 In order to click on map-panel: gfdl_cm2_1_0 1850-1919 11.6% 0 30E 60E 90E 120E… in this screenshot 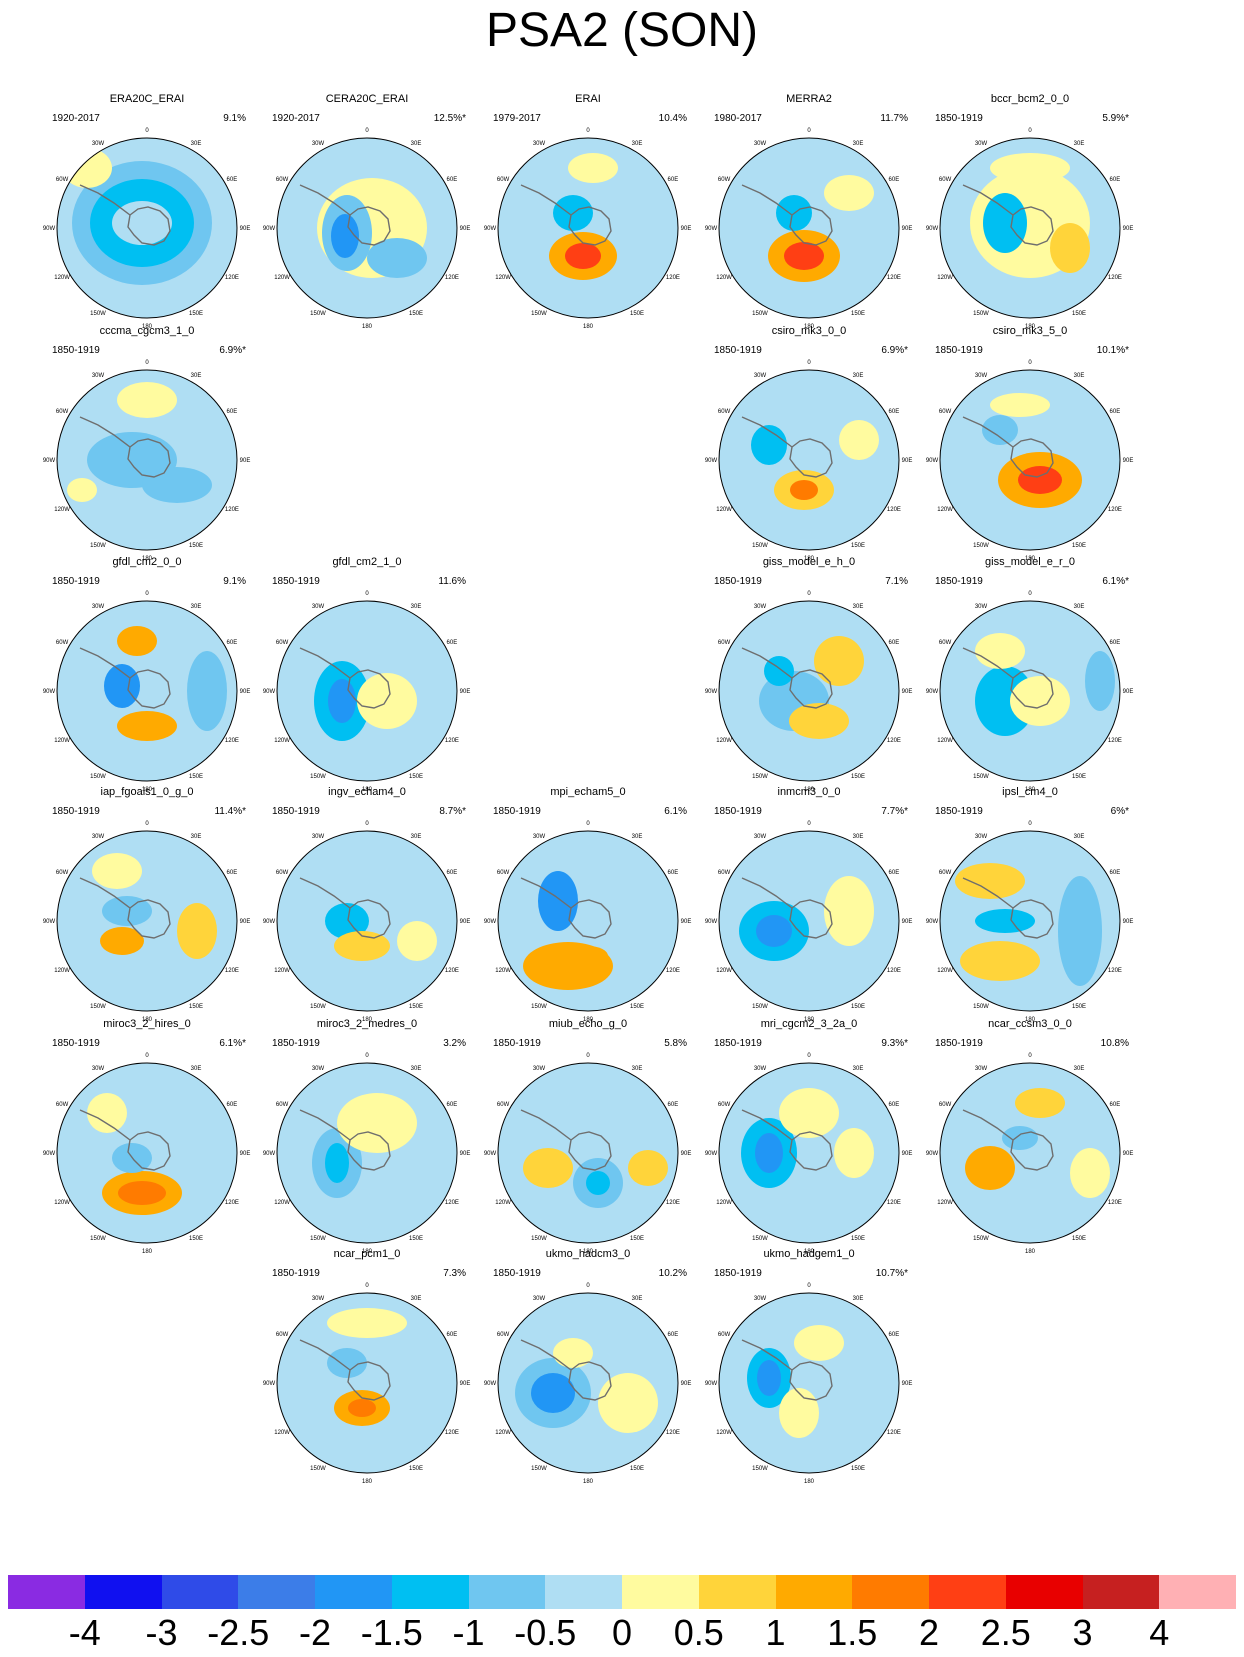, I will do `click(367, 676)`.